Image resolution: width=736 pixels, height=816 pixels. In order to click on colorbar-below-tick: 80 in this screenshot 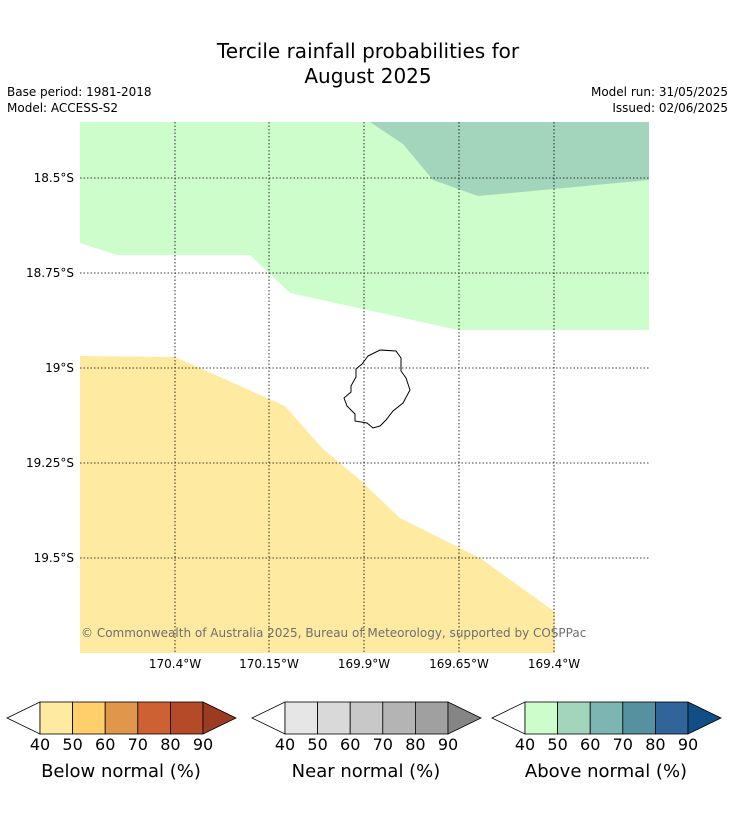, I will do `click(170, 744)`.